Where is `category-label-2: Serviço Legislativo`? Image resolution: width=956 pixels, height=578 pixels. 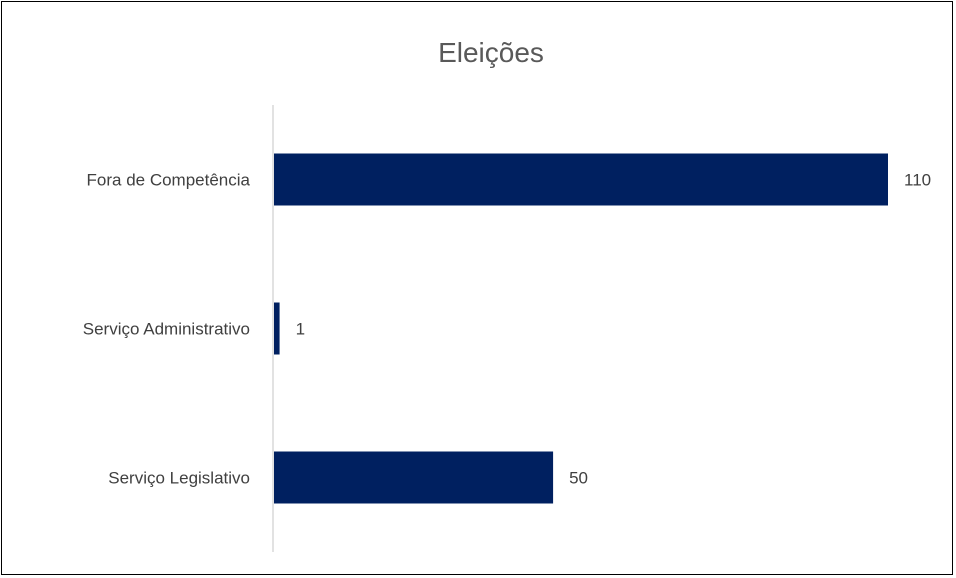
category-label-2: Serviço Legislativo is located at coordinates (179, 478).